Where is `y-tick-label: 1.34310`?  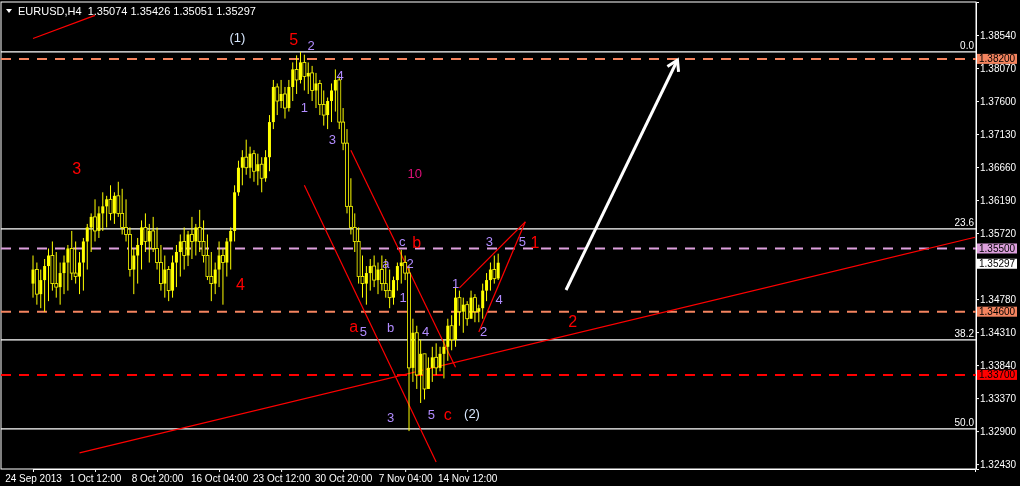
y-tick-label: 1.34310 is located at coordinates (998, 332).